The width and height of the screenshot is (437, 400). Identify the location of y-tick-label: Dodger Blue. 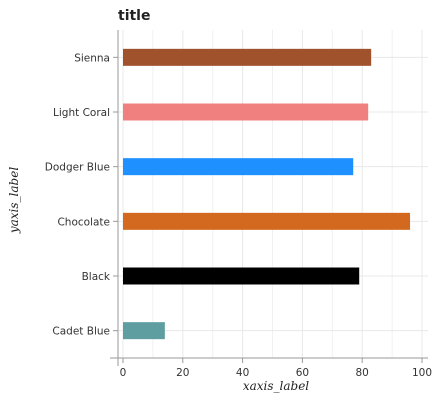
(77, 168).